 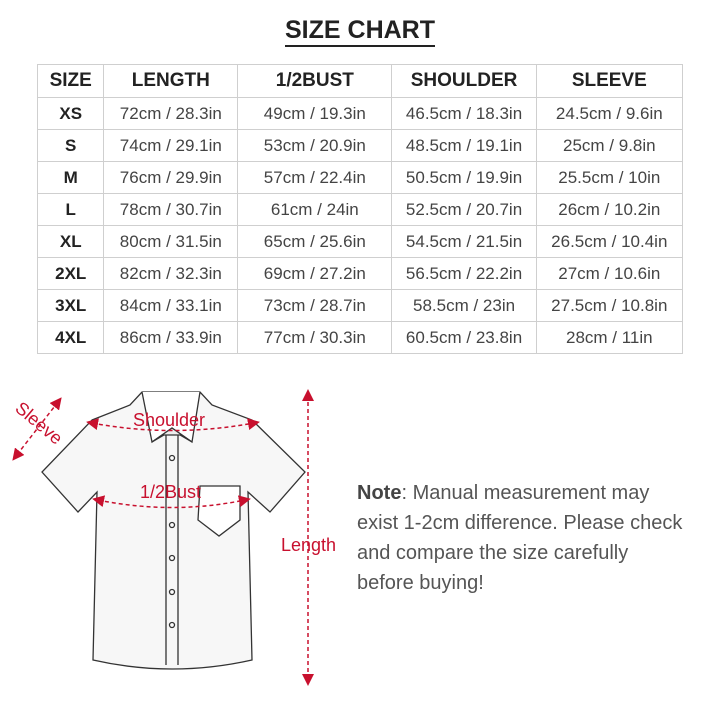 What do you see at coordinates (171, 177) in the screenshot?
I see `measurement-cell: 76cm / 29.9in` at bounding box center [171, 177].